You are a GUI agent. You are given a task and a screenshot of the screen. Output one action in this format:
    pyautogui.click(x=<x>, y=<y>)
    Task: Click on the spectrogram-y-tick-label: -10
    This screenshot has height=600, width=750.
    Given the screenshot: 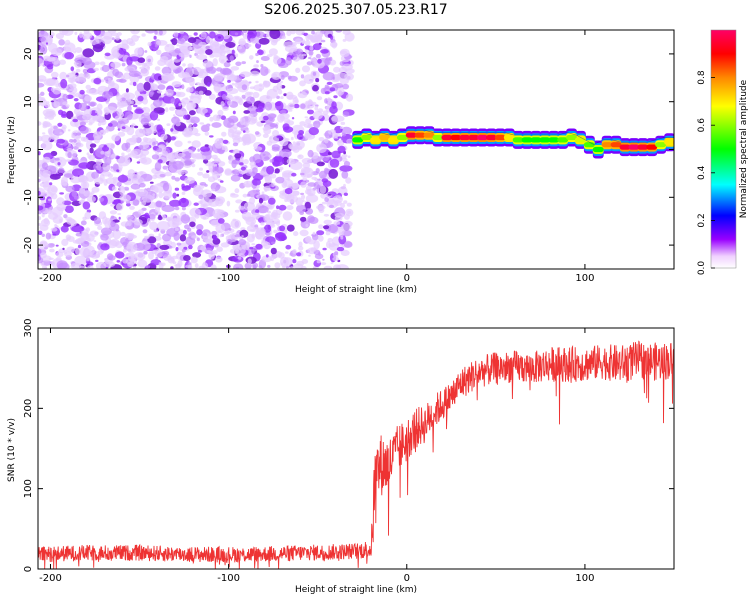 What is the action you would take?
    pyautogui.click(x=28, y=197)
    